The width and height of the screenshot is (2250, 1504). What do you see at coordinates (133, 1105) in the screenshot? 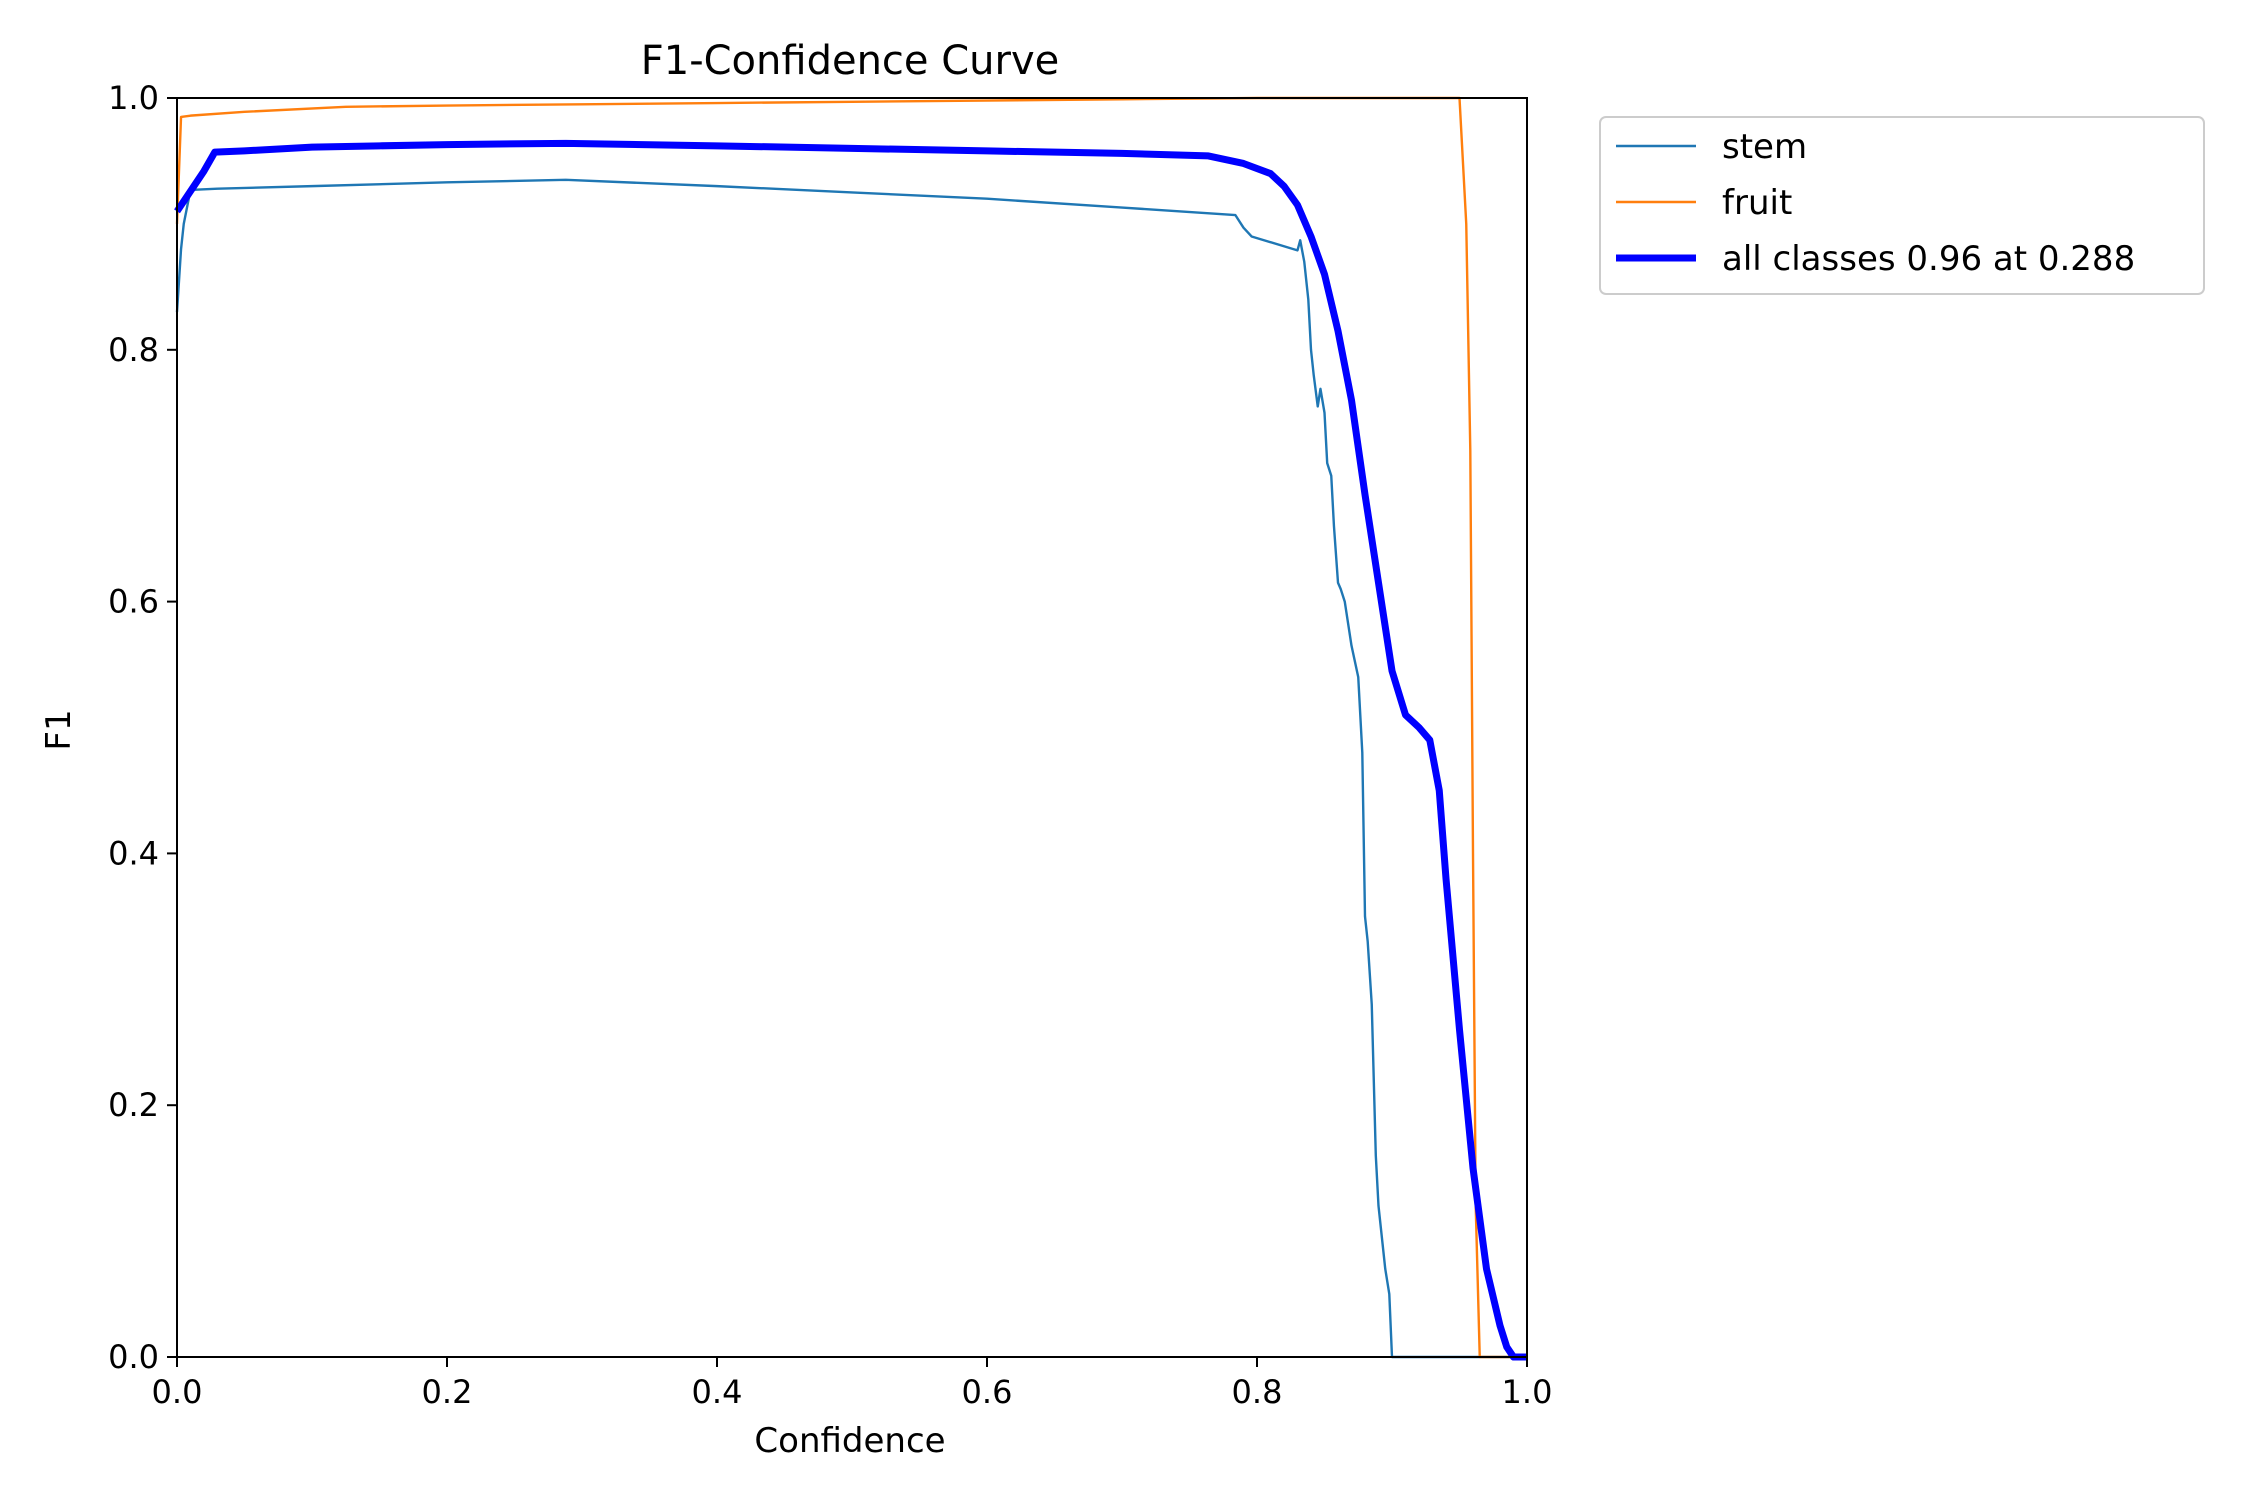
I see `y-tick-label: 0.2` at bounding box center [133, 1105].